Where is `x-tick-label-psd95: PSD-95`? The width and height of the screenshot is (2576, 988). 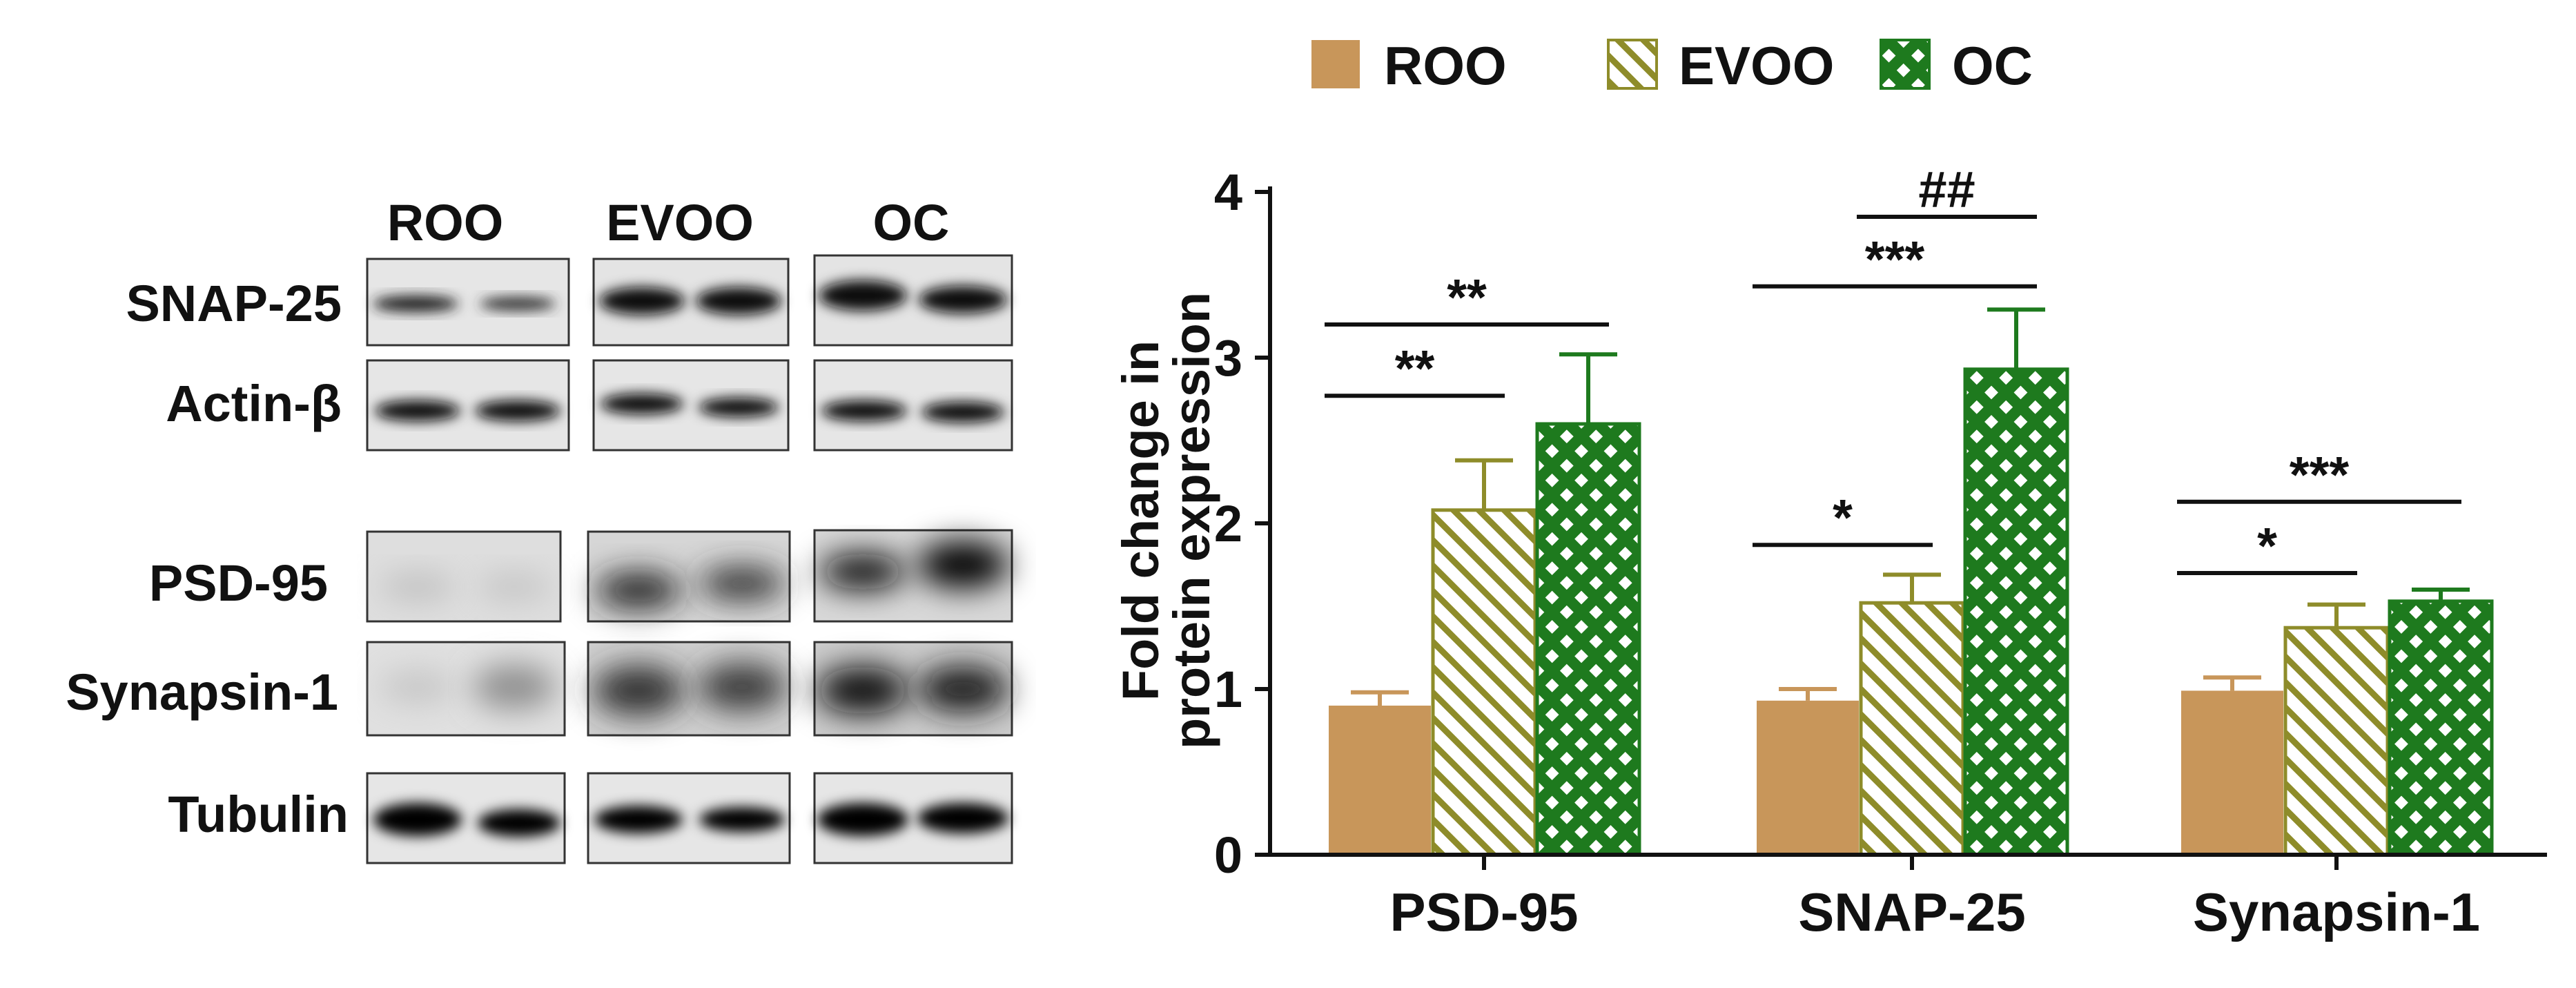
x-tick-label-psd95: PSD-95 is located at coordinates (1483, 912).